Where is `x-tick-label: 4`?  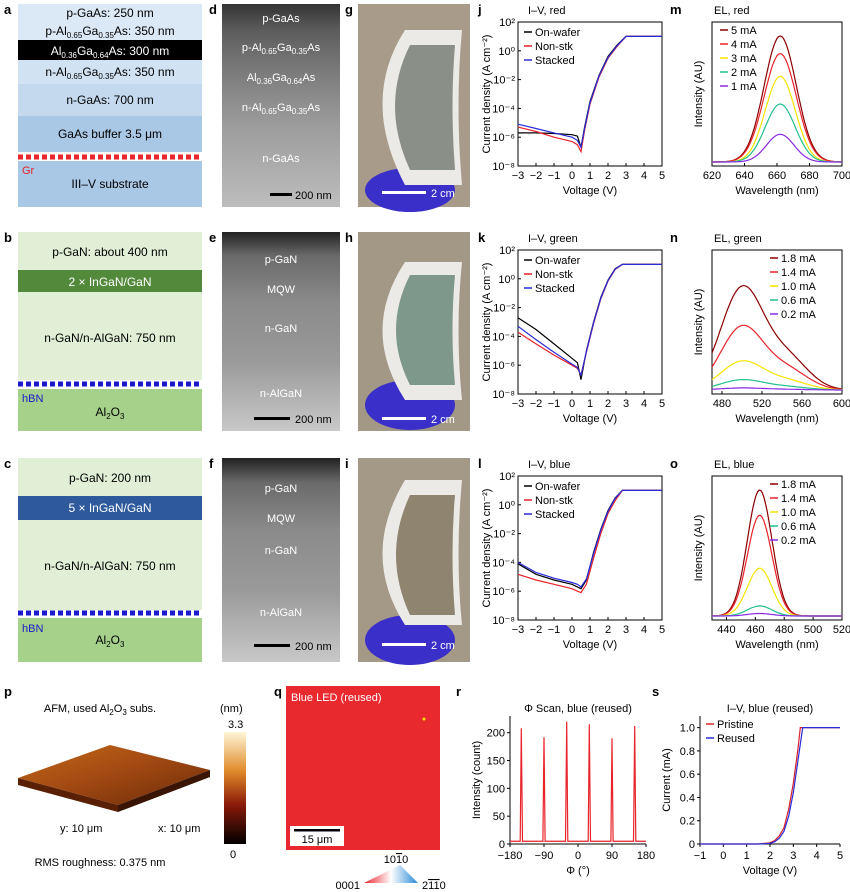
x-tick-label: 4 is located at coordinates (644, 630).